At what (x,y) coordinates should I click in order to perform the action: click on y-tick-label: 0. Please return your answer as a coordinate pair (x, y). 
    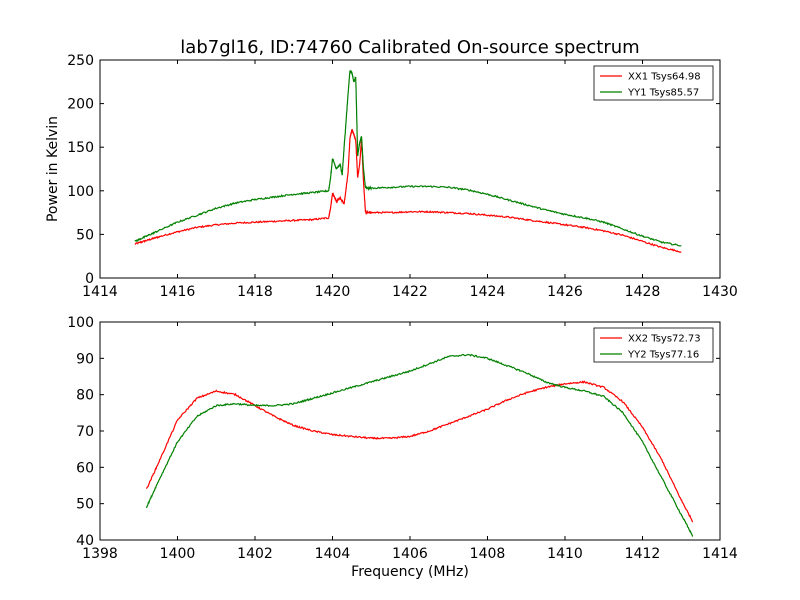
    Looking at the image, I should click on (89, 279).